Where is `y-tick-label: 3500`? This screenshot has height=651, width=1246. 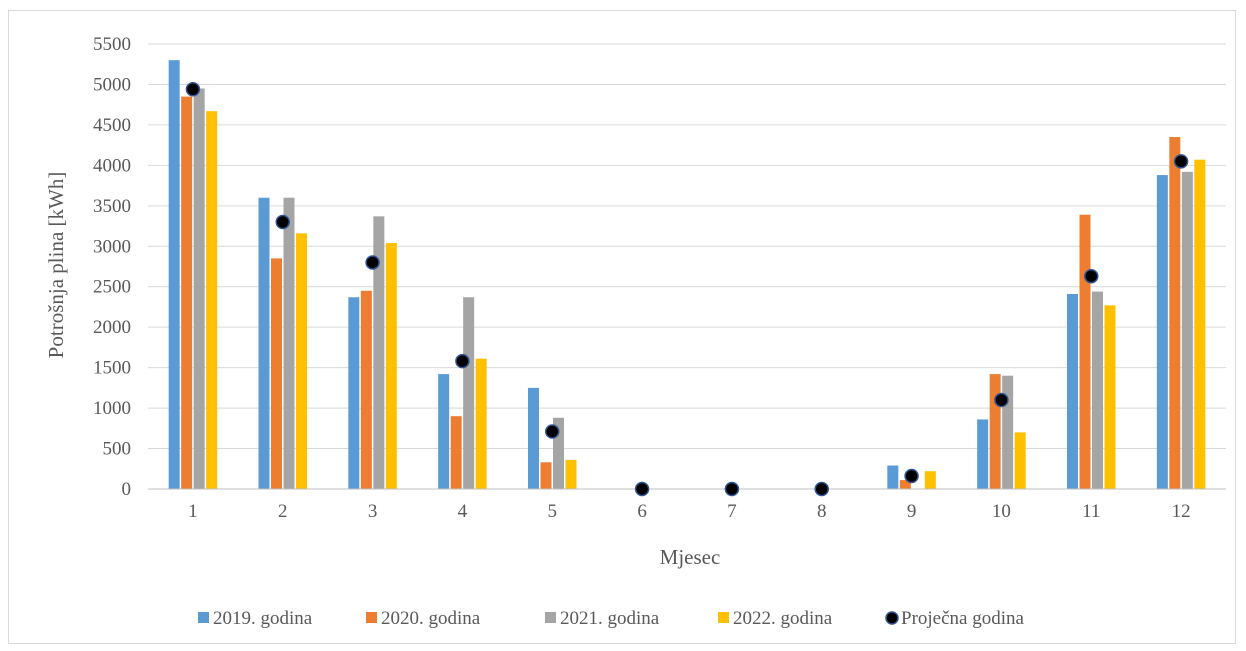
y-tick-label: 3500 is located at coordinates (112, 206).